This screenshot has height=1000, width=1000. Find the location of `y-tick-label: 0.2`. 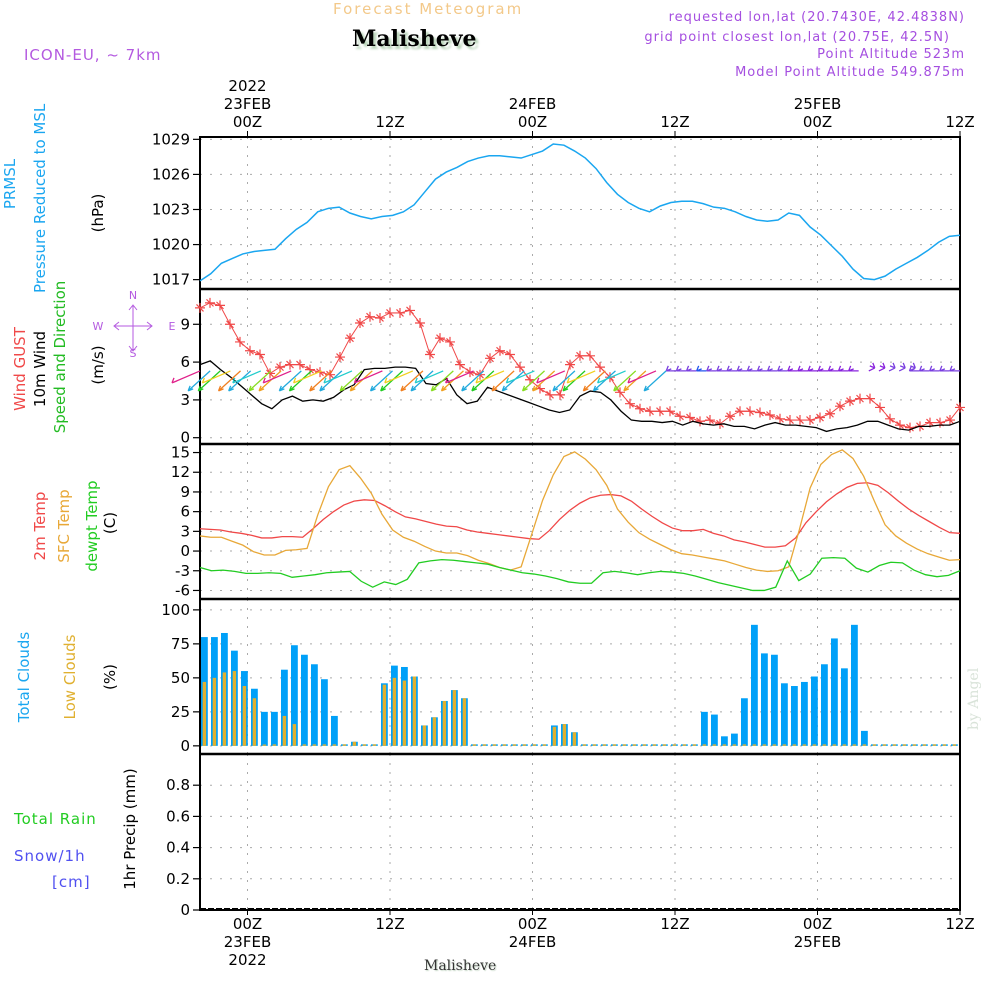

y-tick-label: 0.2 is located at coordinates (178, 879).